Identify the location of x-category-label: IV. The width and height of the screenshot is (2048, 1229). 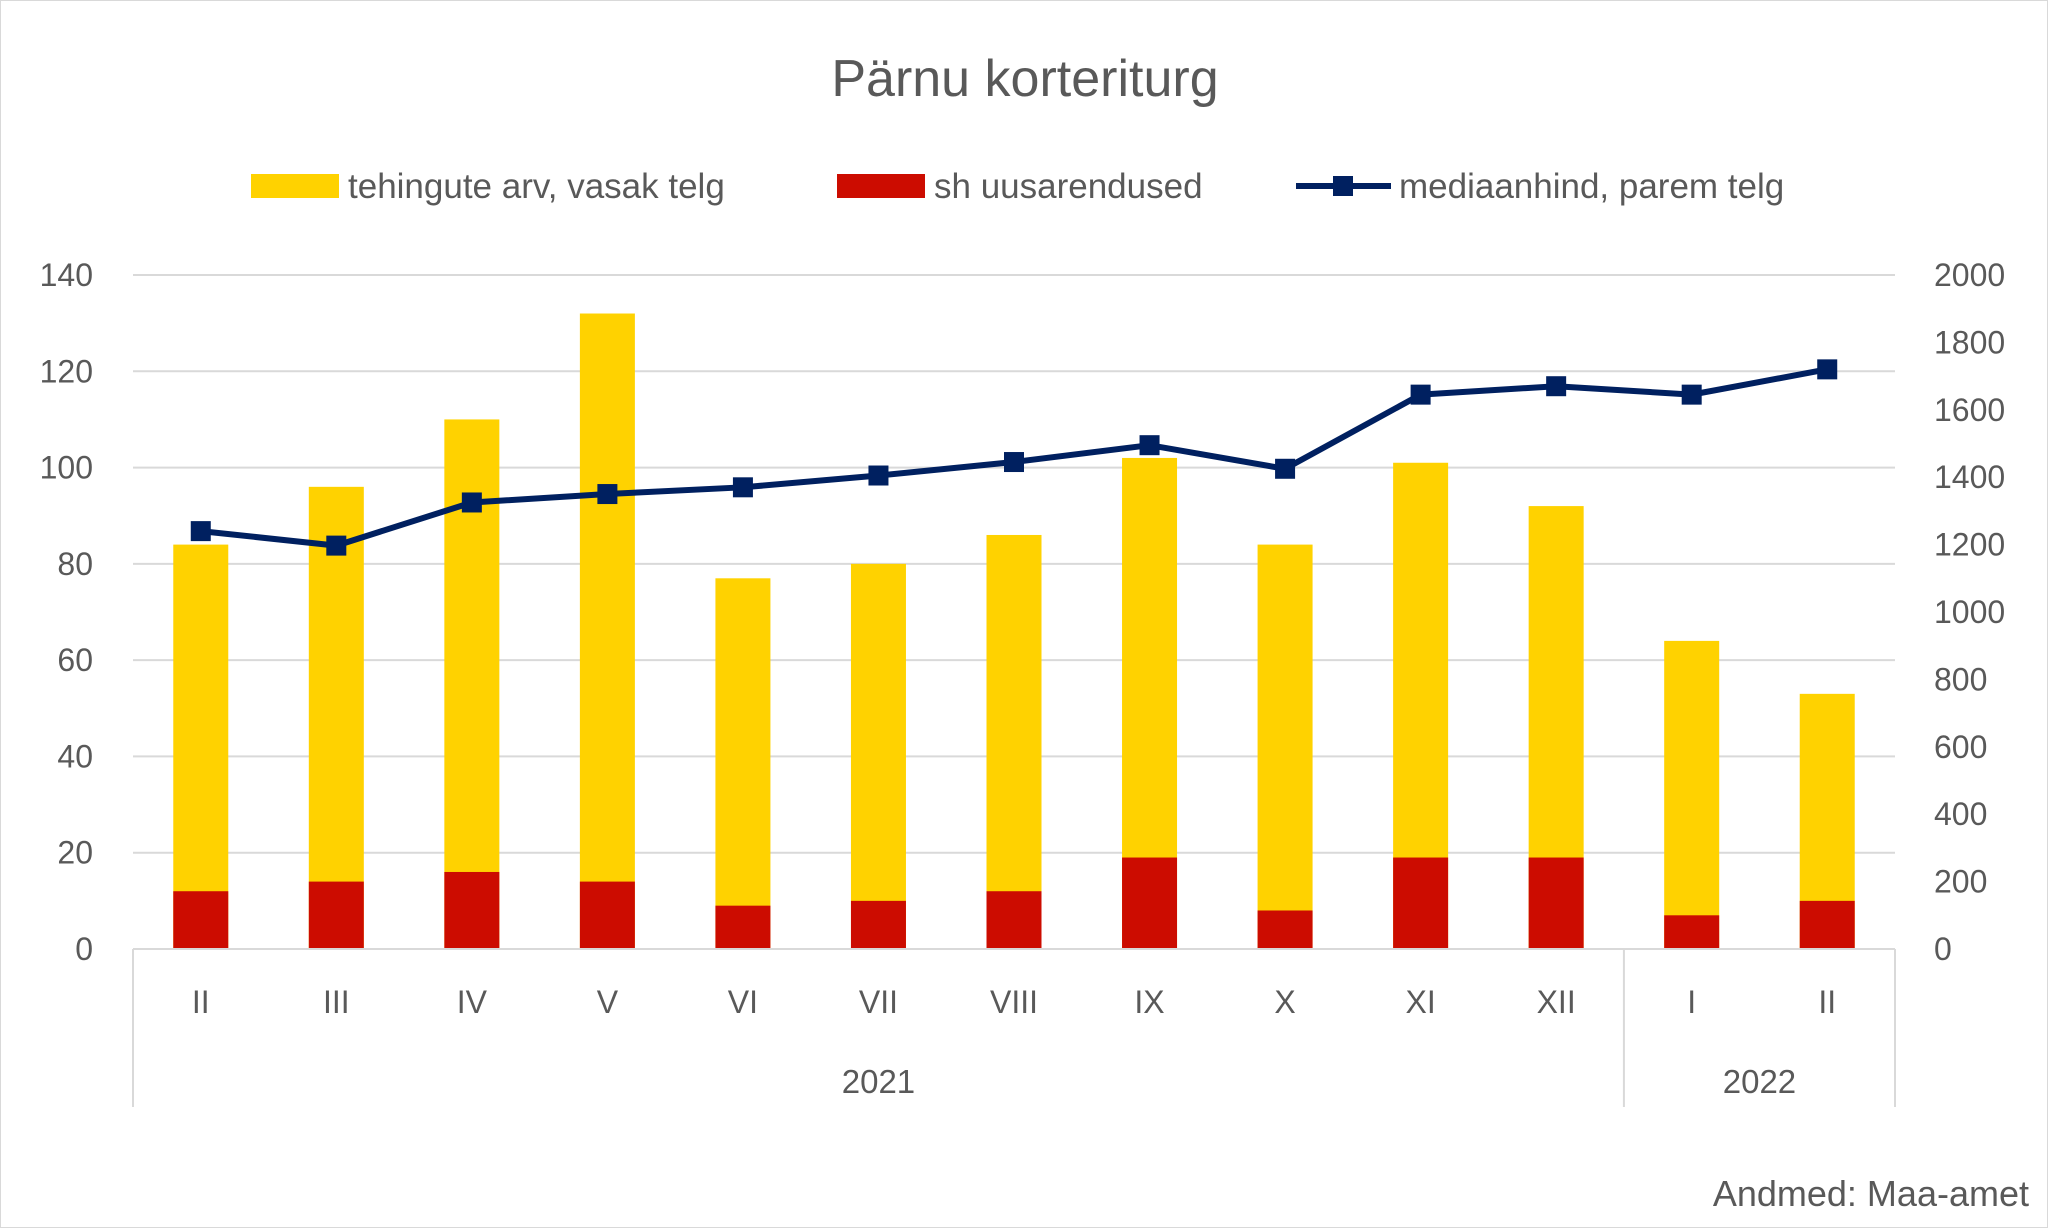
(472, 1002).